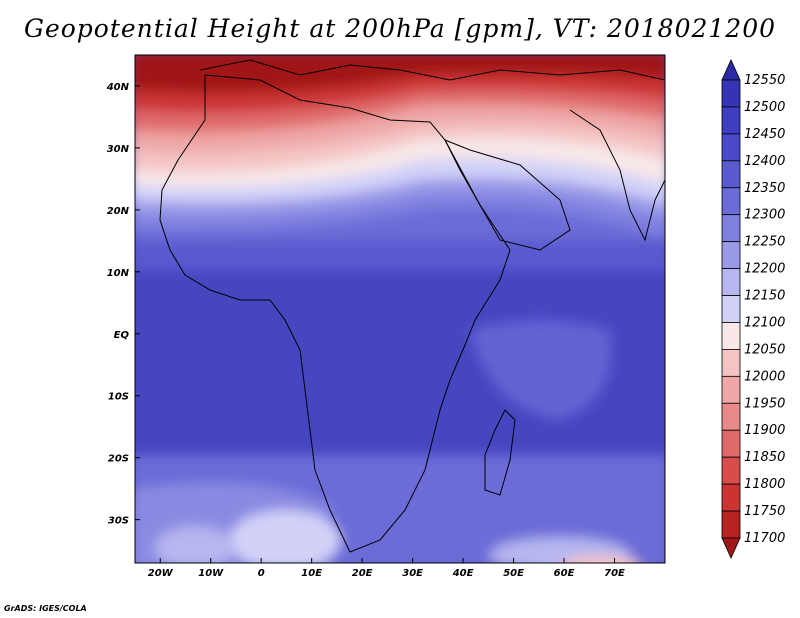  What do you see at coordinates (507, 195) in the screenshot?
I see `arabia-coastline` at bounding box center [507, 195].